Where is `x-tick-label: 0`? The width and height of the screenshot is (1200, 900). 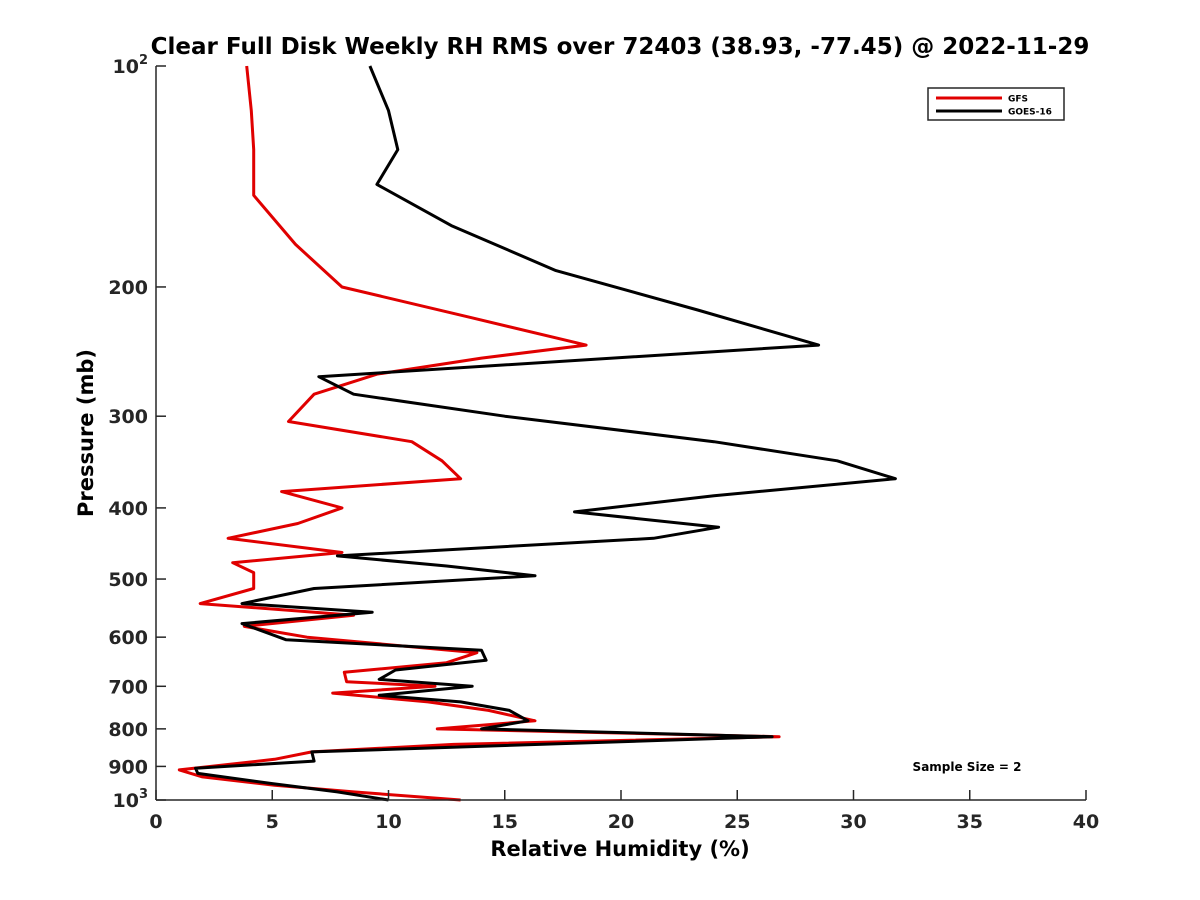
x-tick-label: 0 is located at coordinates (155, 822).